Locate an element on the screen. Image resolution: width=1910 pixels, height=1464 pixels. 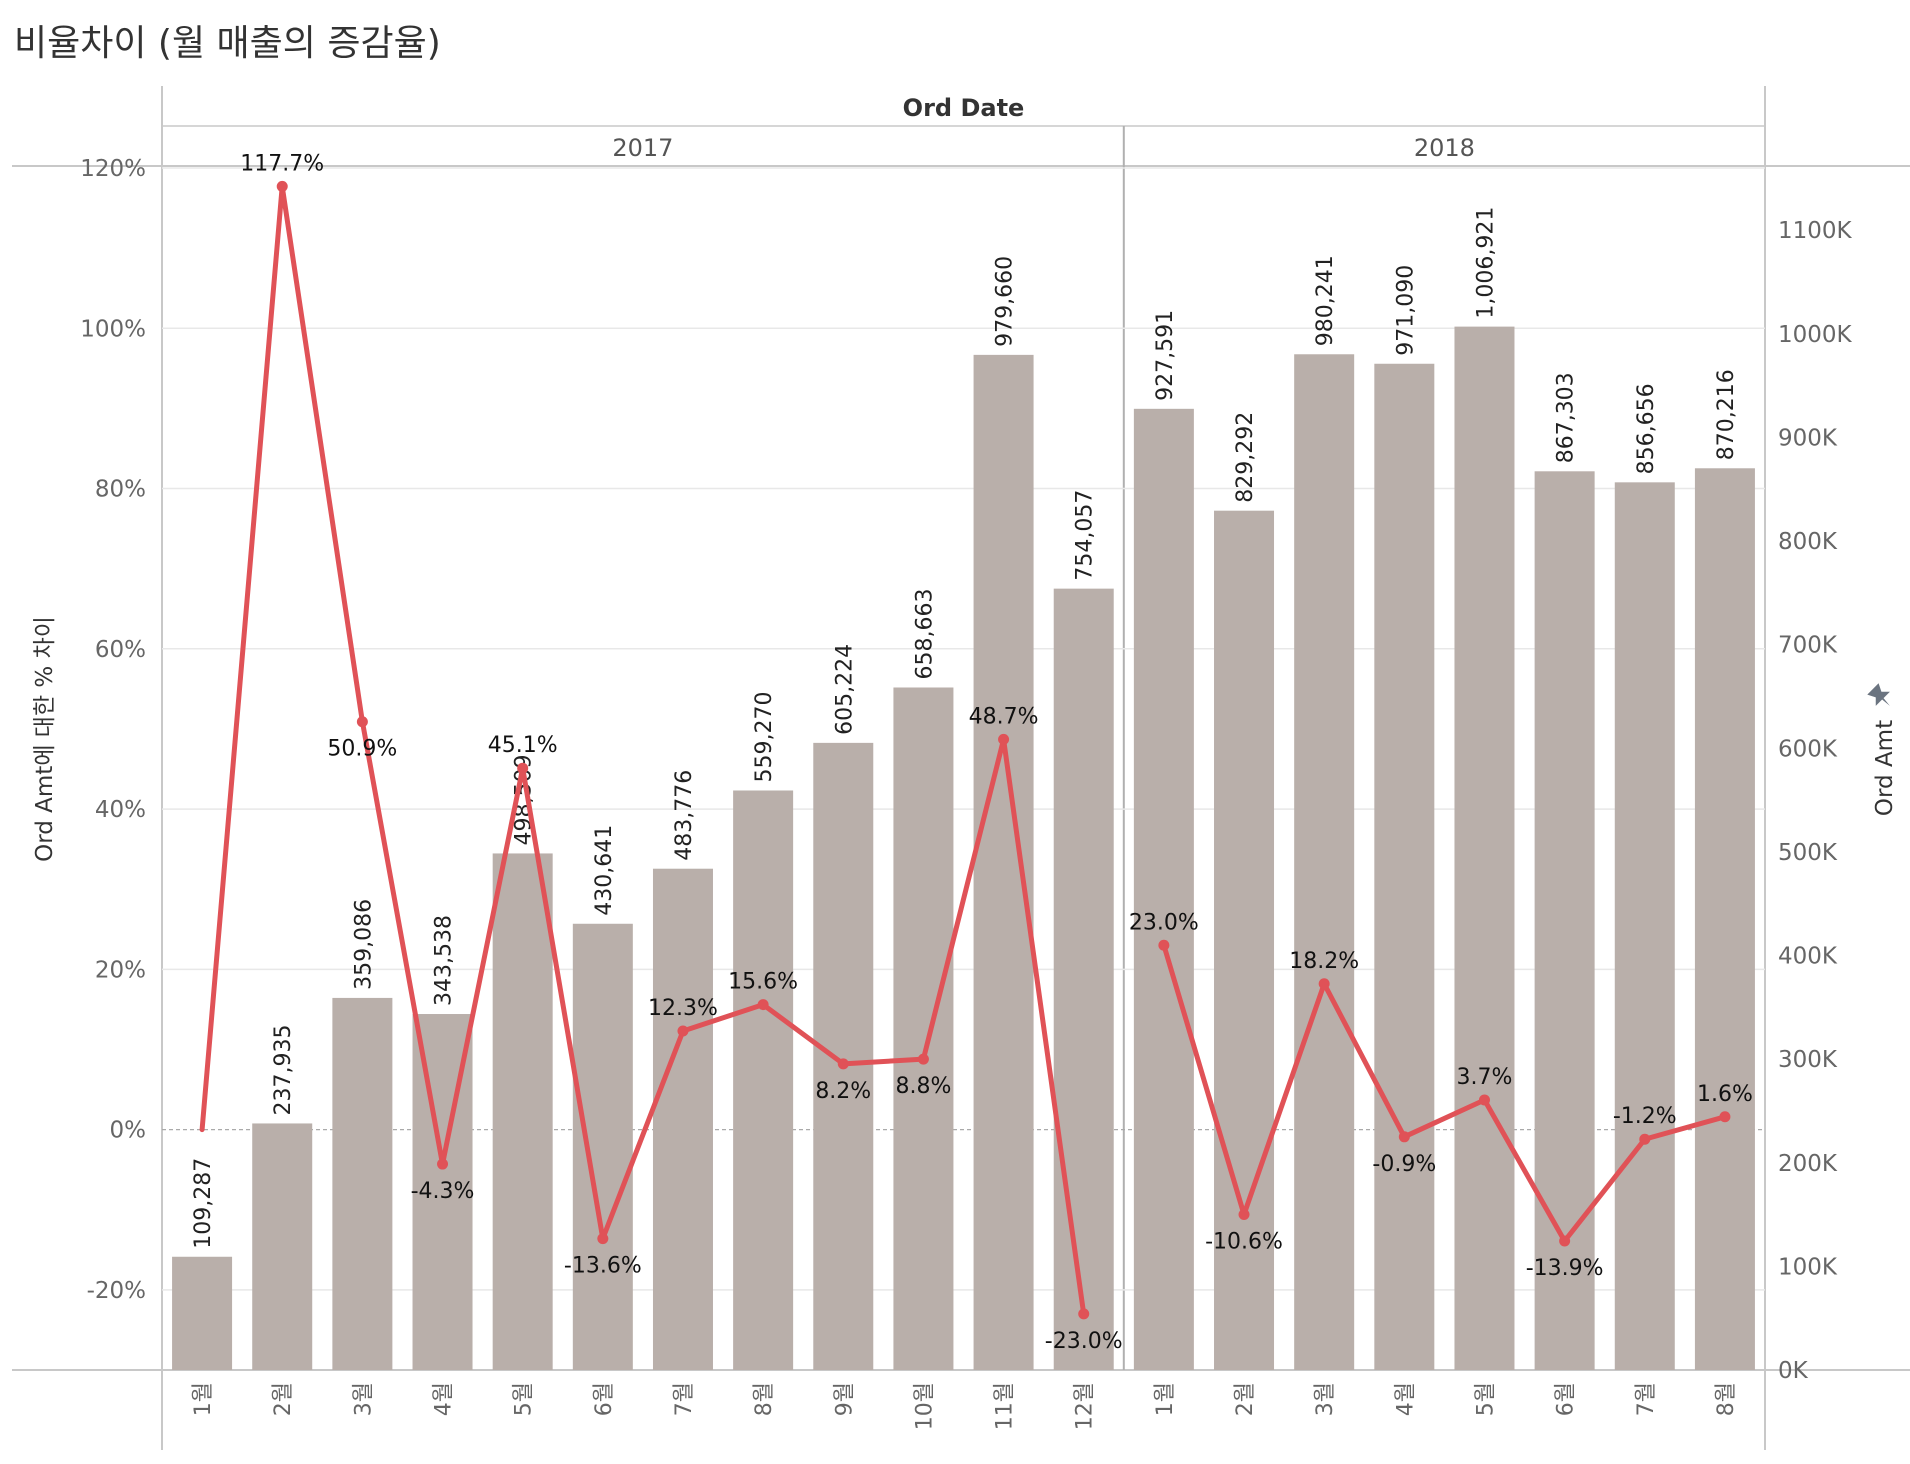
right-tick-label: 100K is located at coordinates (1808, 1267).